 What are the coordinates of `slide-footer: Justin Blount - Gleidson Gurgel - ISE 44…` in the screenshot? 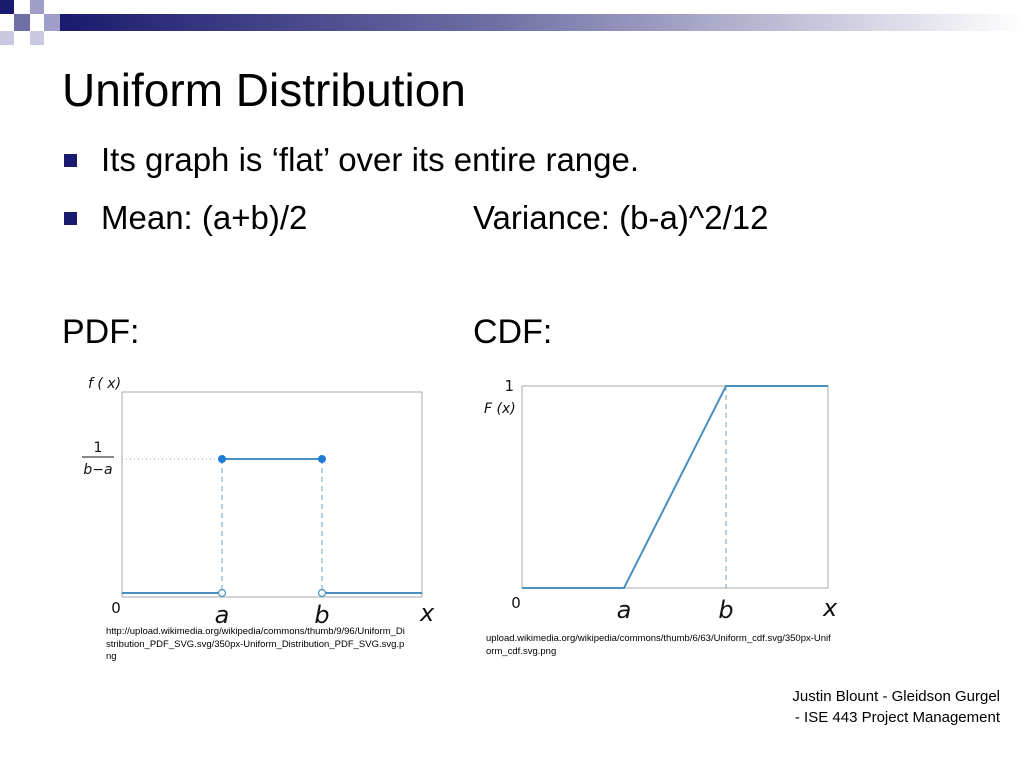 It's located at (896, 707).